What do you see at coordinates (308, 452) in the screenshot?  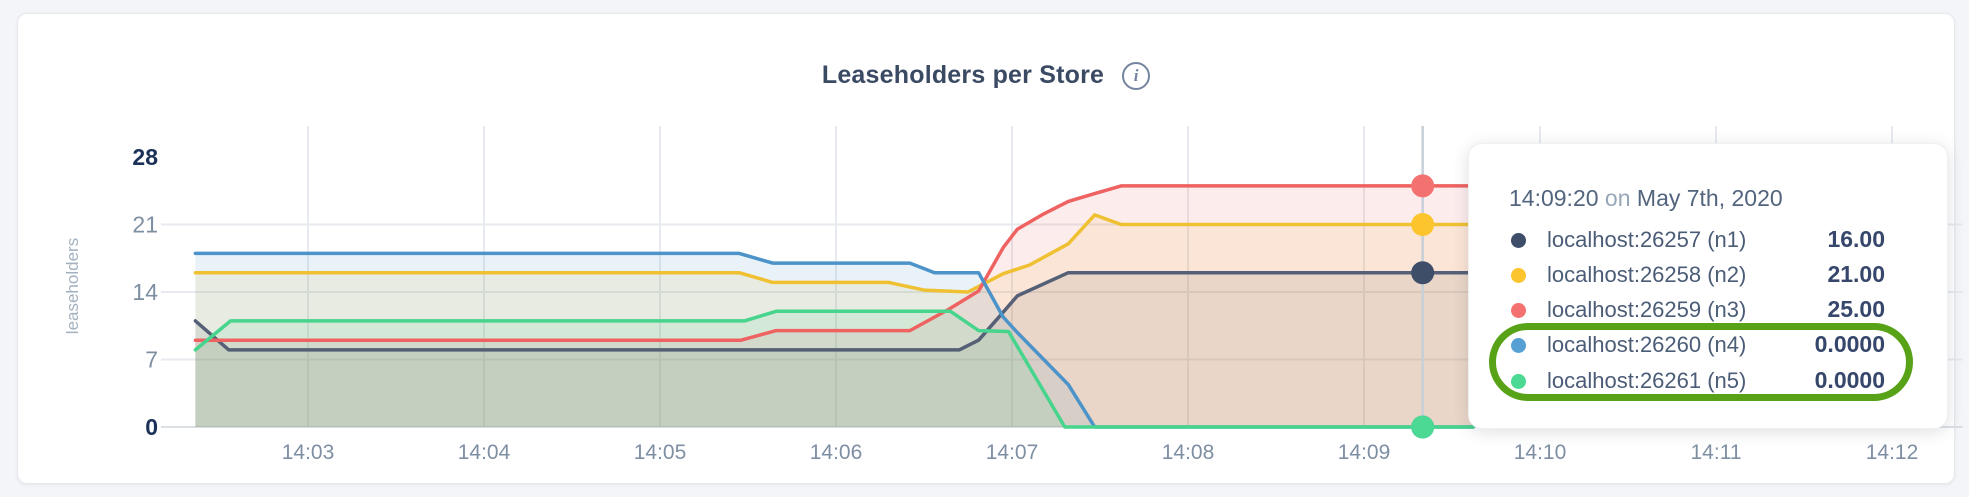 I see `x-tick-label: 14:03` at bounding box center [308, 452].